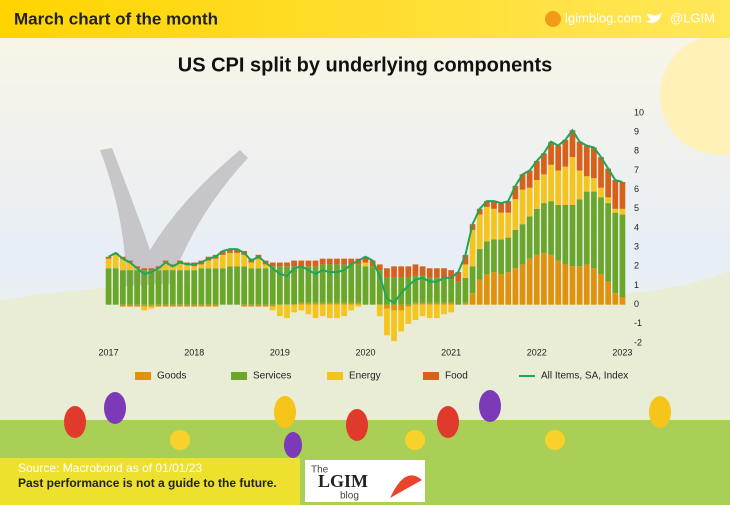 The height and width of the screenshot is (505, 730). I want to click on x-tick-label: 2020, so click(365, 352).